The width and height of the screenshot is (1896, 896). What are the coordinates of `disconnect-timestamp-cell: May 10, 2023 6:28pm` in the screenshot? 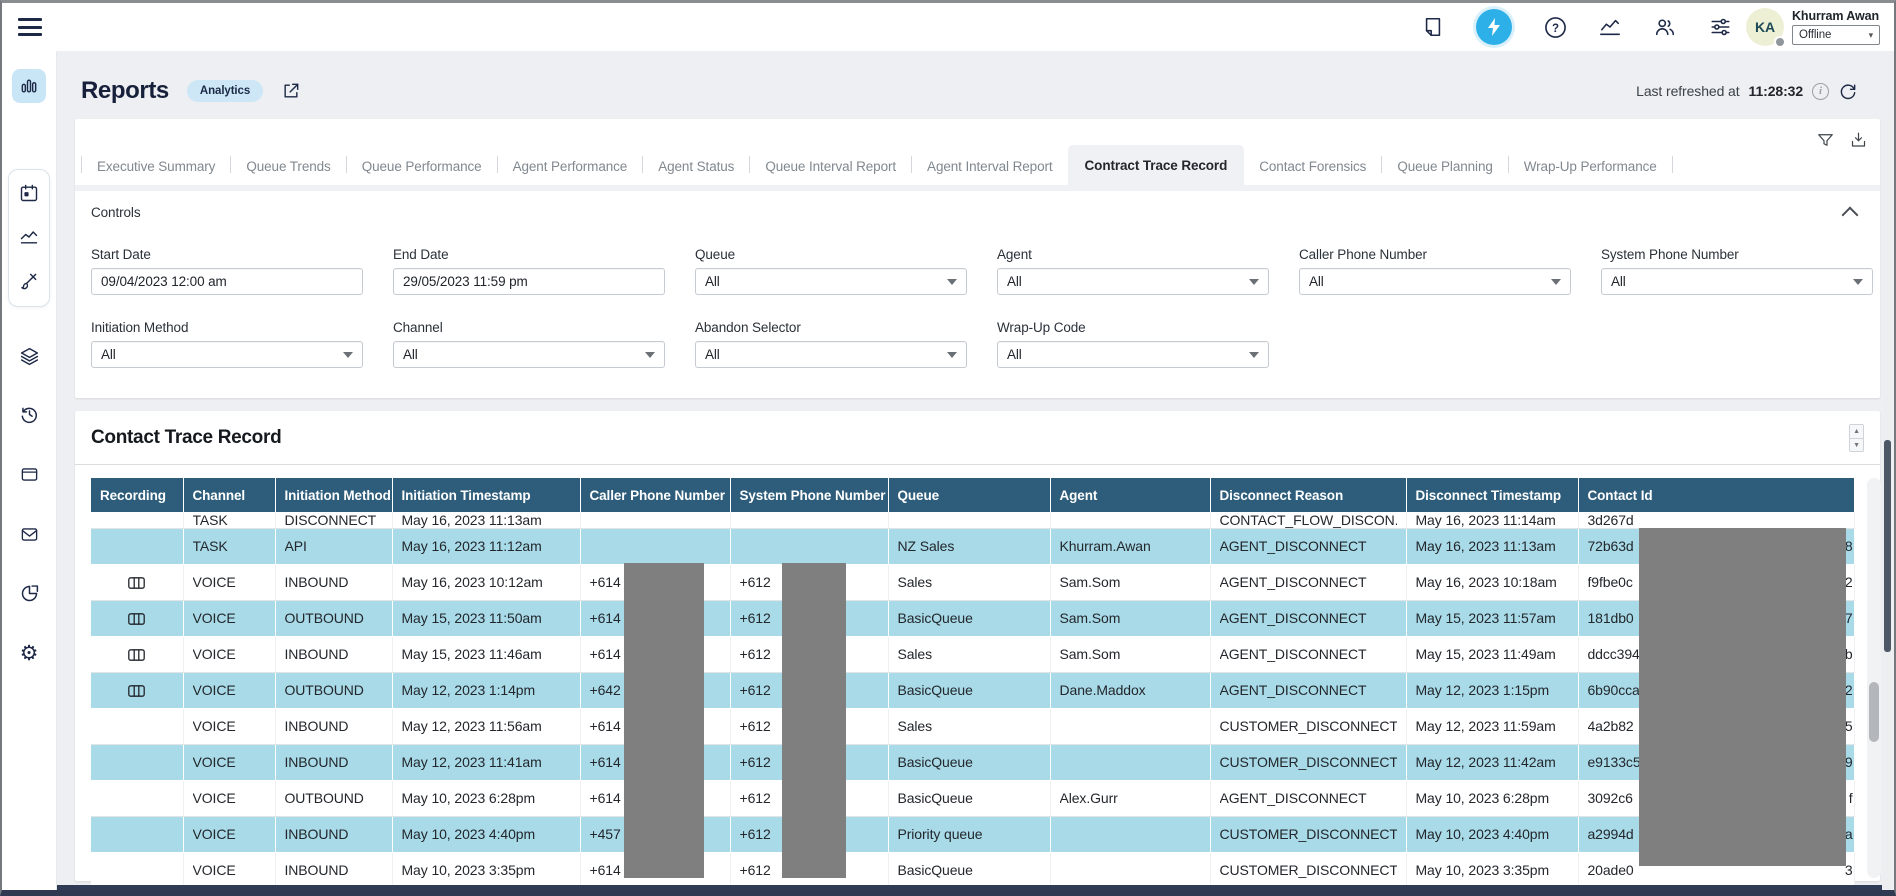 It's located at (1492, 798).